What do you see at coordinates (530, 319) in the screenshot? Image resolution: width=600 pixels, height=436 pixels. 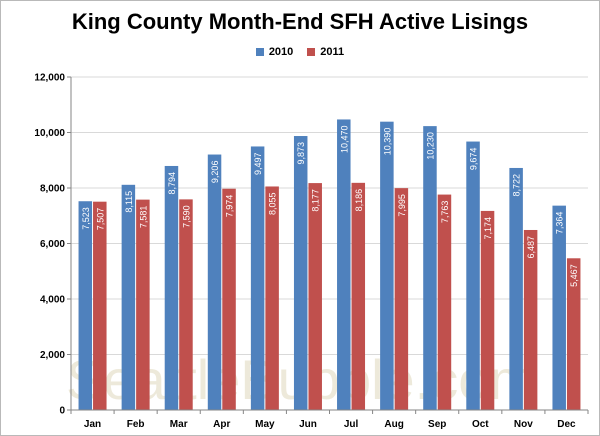 I see `bar-2011-nov` at bounding box center [530, 319].